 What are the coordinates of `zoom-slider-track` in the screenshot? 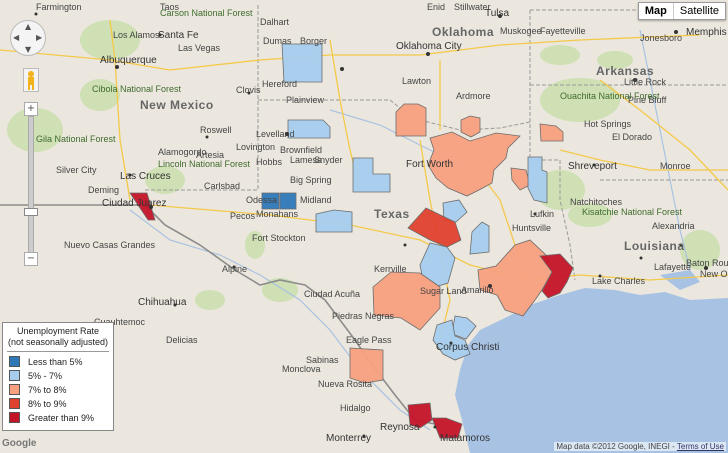 It's located at (31, 184).